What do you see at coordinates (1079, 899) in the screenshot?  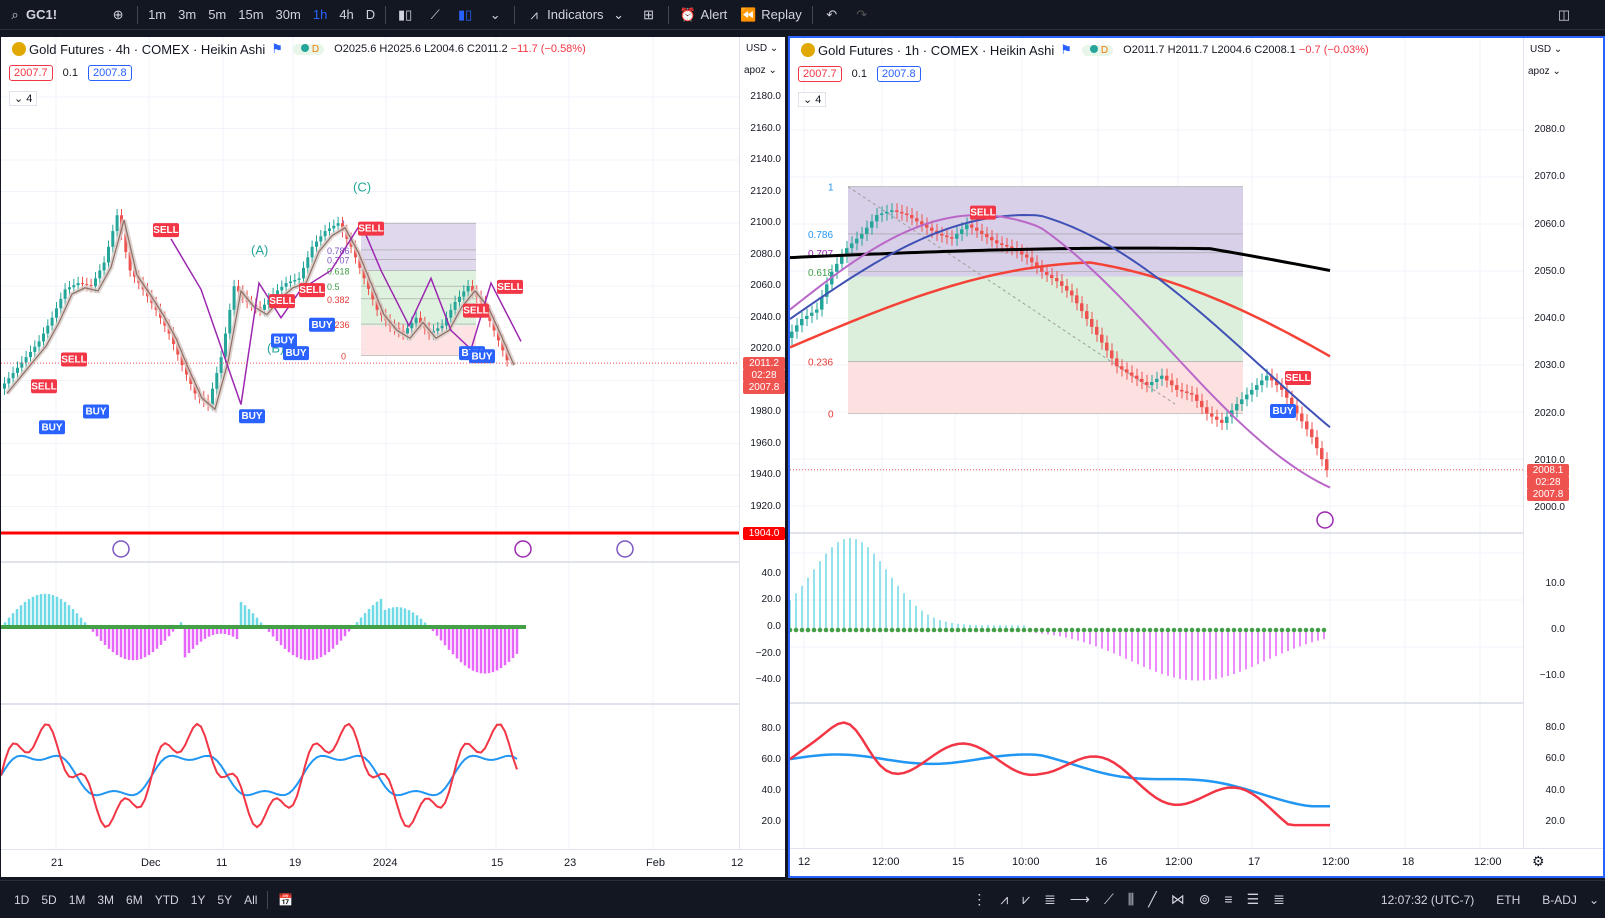 I see `drawing-tool-4-icon: ⟶` at bounding box center [1079, 899].